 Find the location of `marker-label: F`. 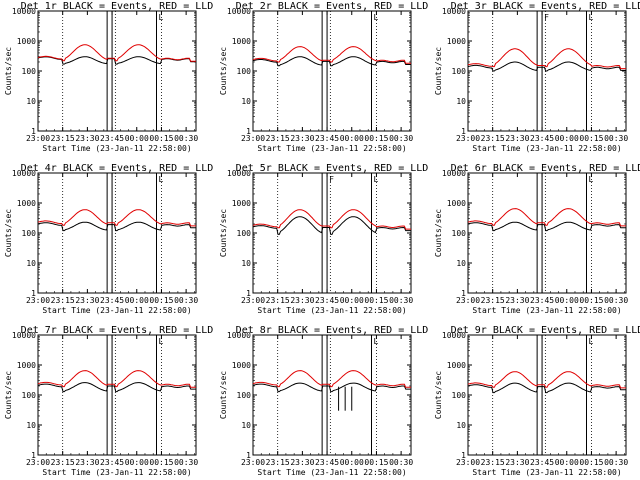

marker-label: F is located at coordinates (546, 17).